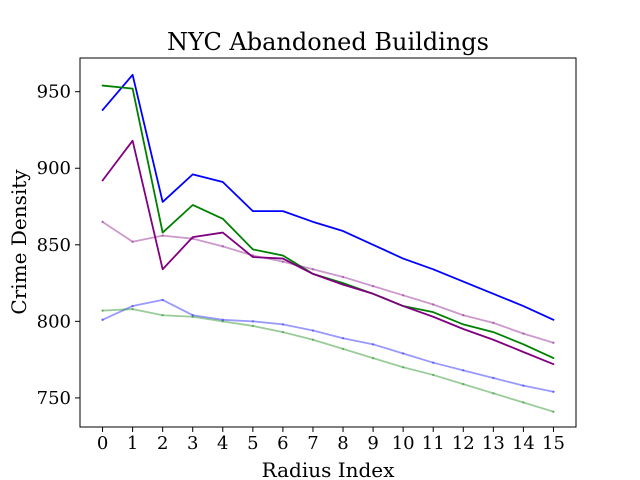  Describe the element at coordinates (463, 443) in the screenshot. I see `x-tick-label: 12` at that location.